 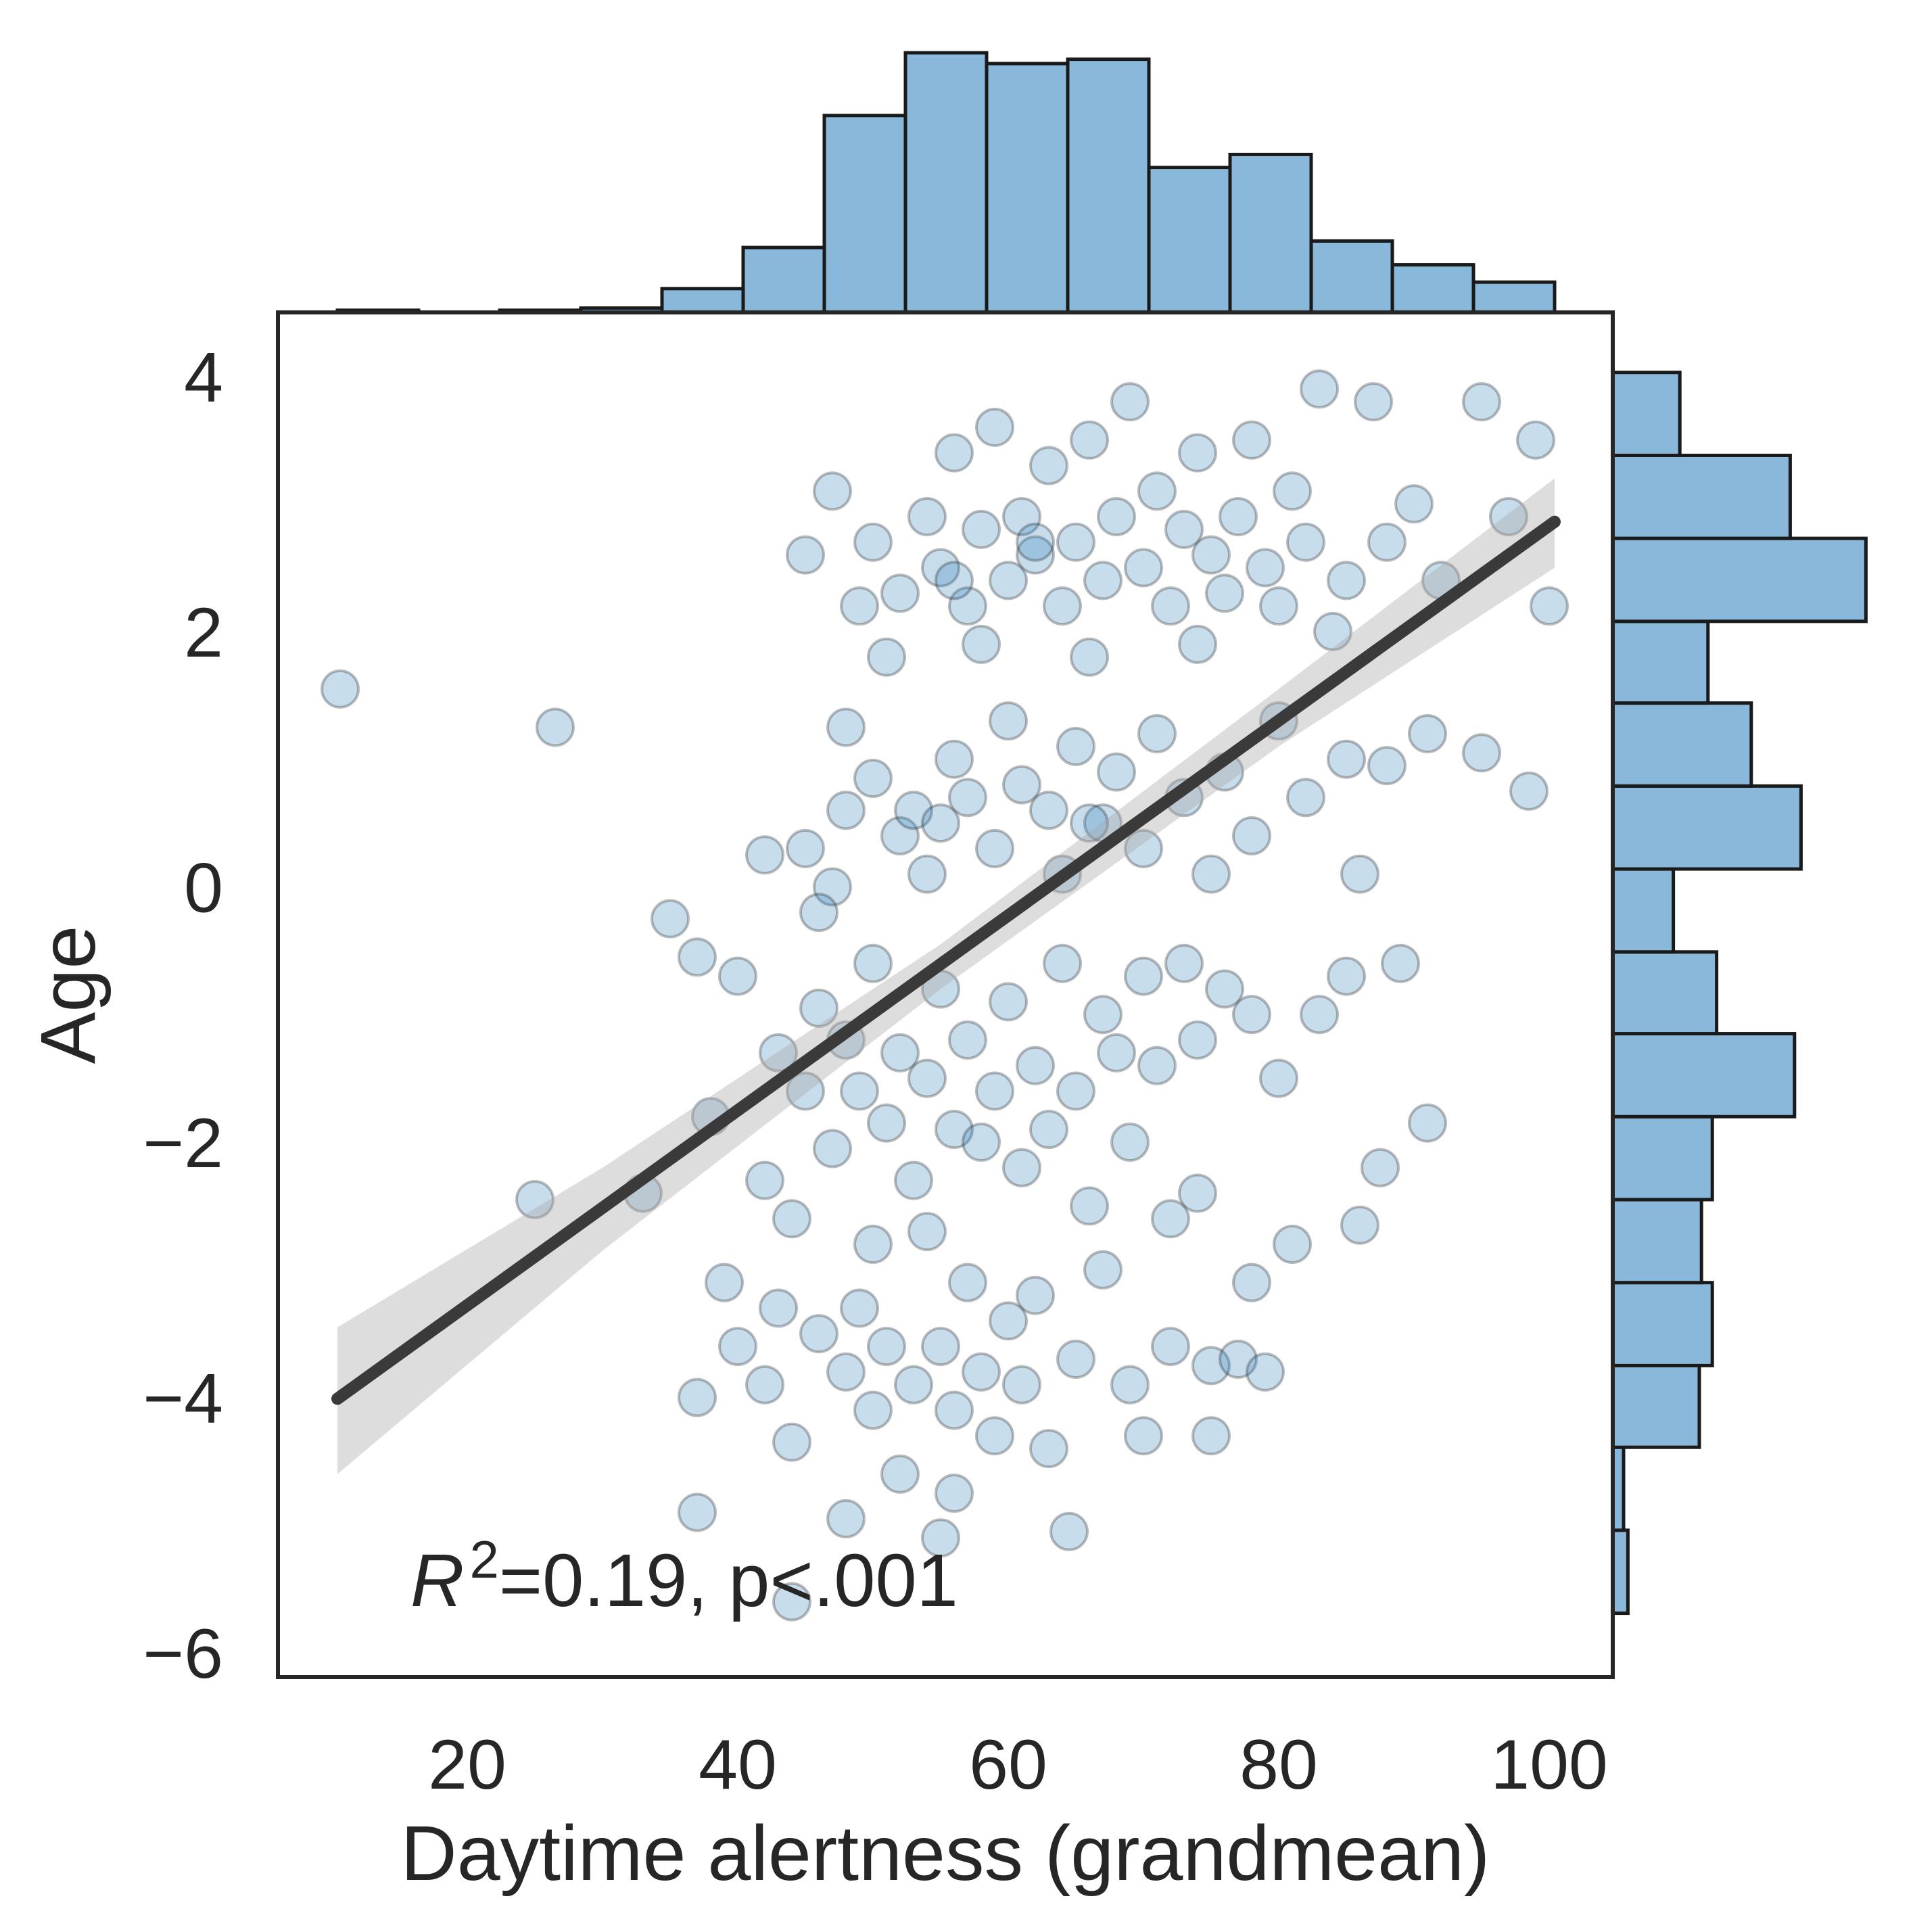 What do you see at coordinates (203, 633) in the screenshot?
I see `y-tick-label: 2` at bounding box center [203, 633].